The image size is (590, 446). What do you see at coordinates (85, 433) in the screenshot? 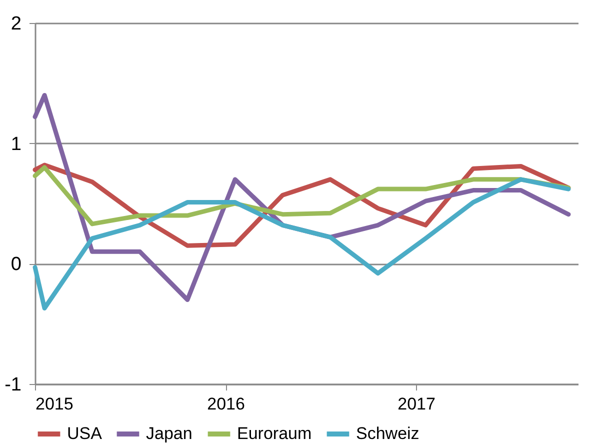
I see `legend-label: USA` at bounding box center [85, 433].